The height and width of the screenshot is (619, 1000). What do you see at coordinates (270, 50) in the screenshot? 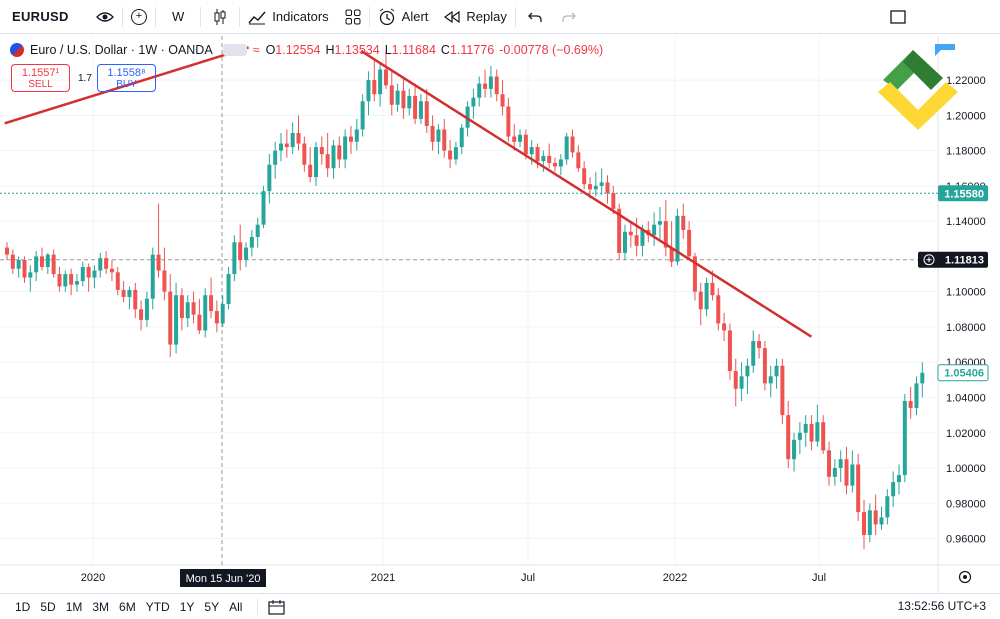
I see `open-label: O` at bounding box center [270, 50].